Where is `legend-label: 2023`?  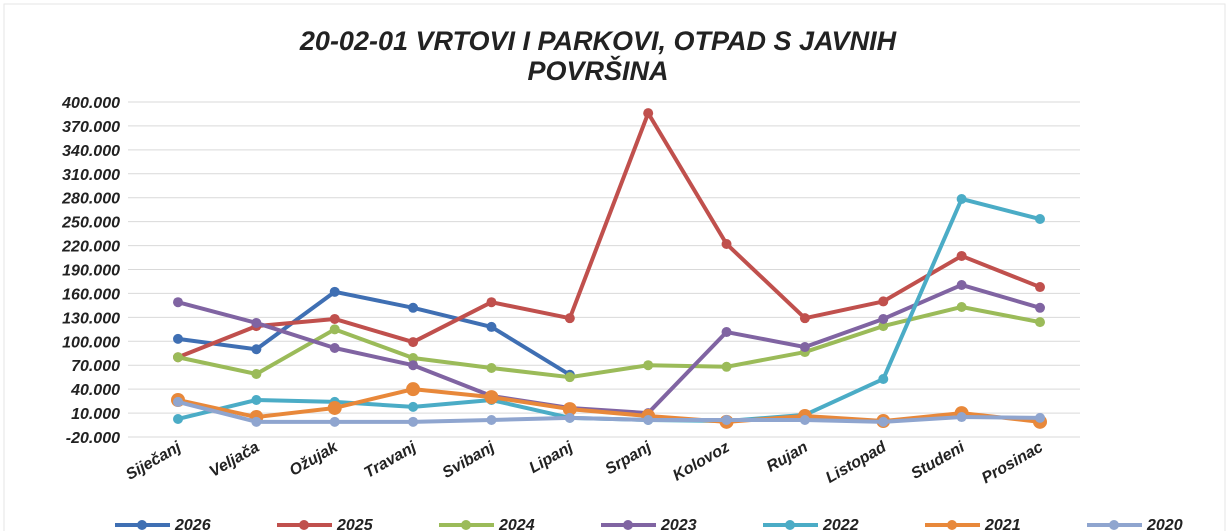
legend-label: 2023 is located at coordinates (678, 524).